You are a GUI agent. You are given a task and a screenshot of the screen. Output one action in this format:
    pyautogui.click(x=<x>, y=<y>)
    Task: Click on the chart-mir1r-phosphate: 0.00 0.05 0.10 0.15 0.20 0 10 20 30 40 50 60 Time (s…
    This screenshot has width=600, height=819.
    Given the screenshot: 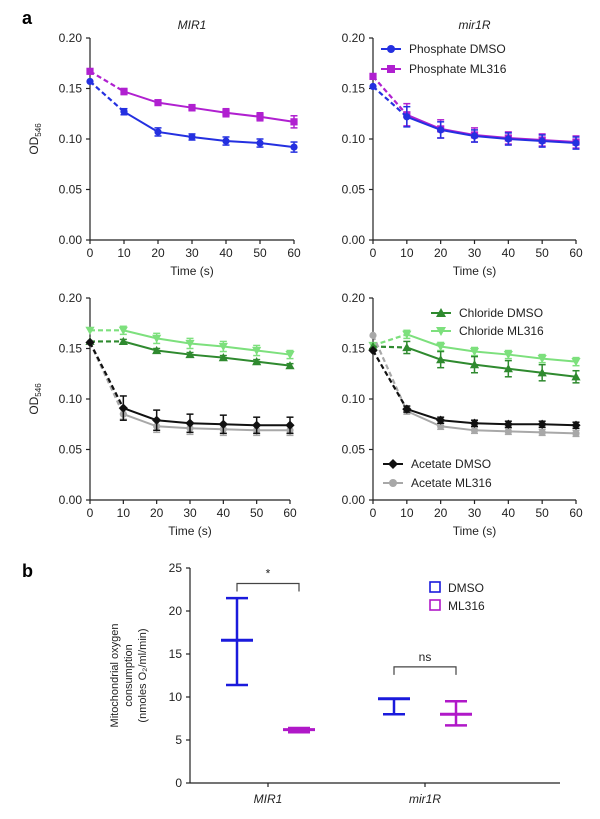 What is the action you would take?
    pyautogui.click(x=462, y=148)
    